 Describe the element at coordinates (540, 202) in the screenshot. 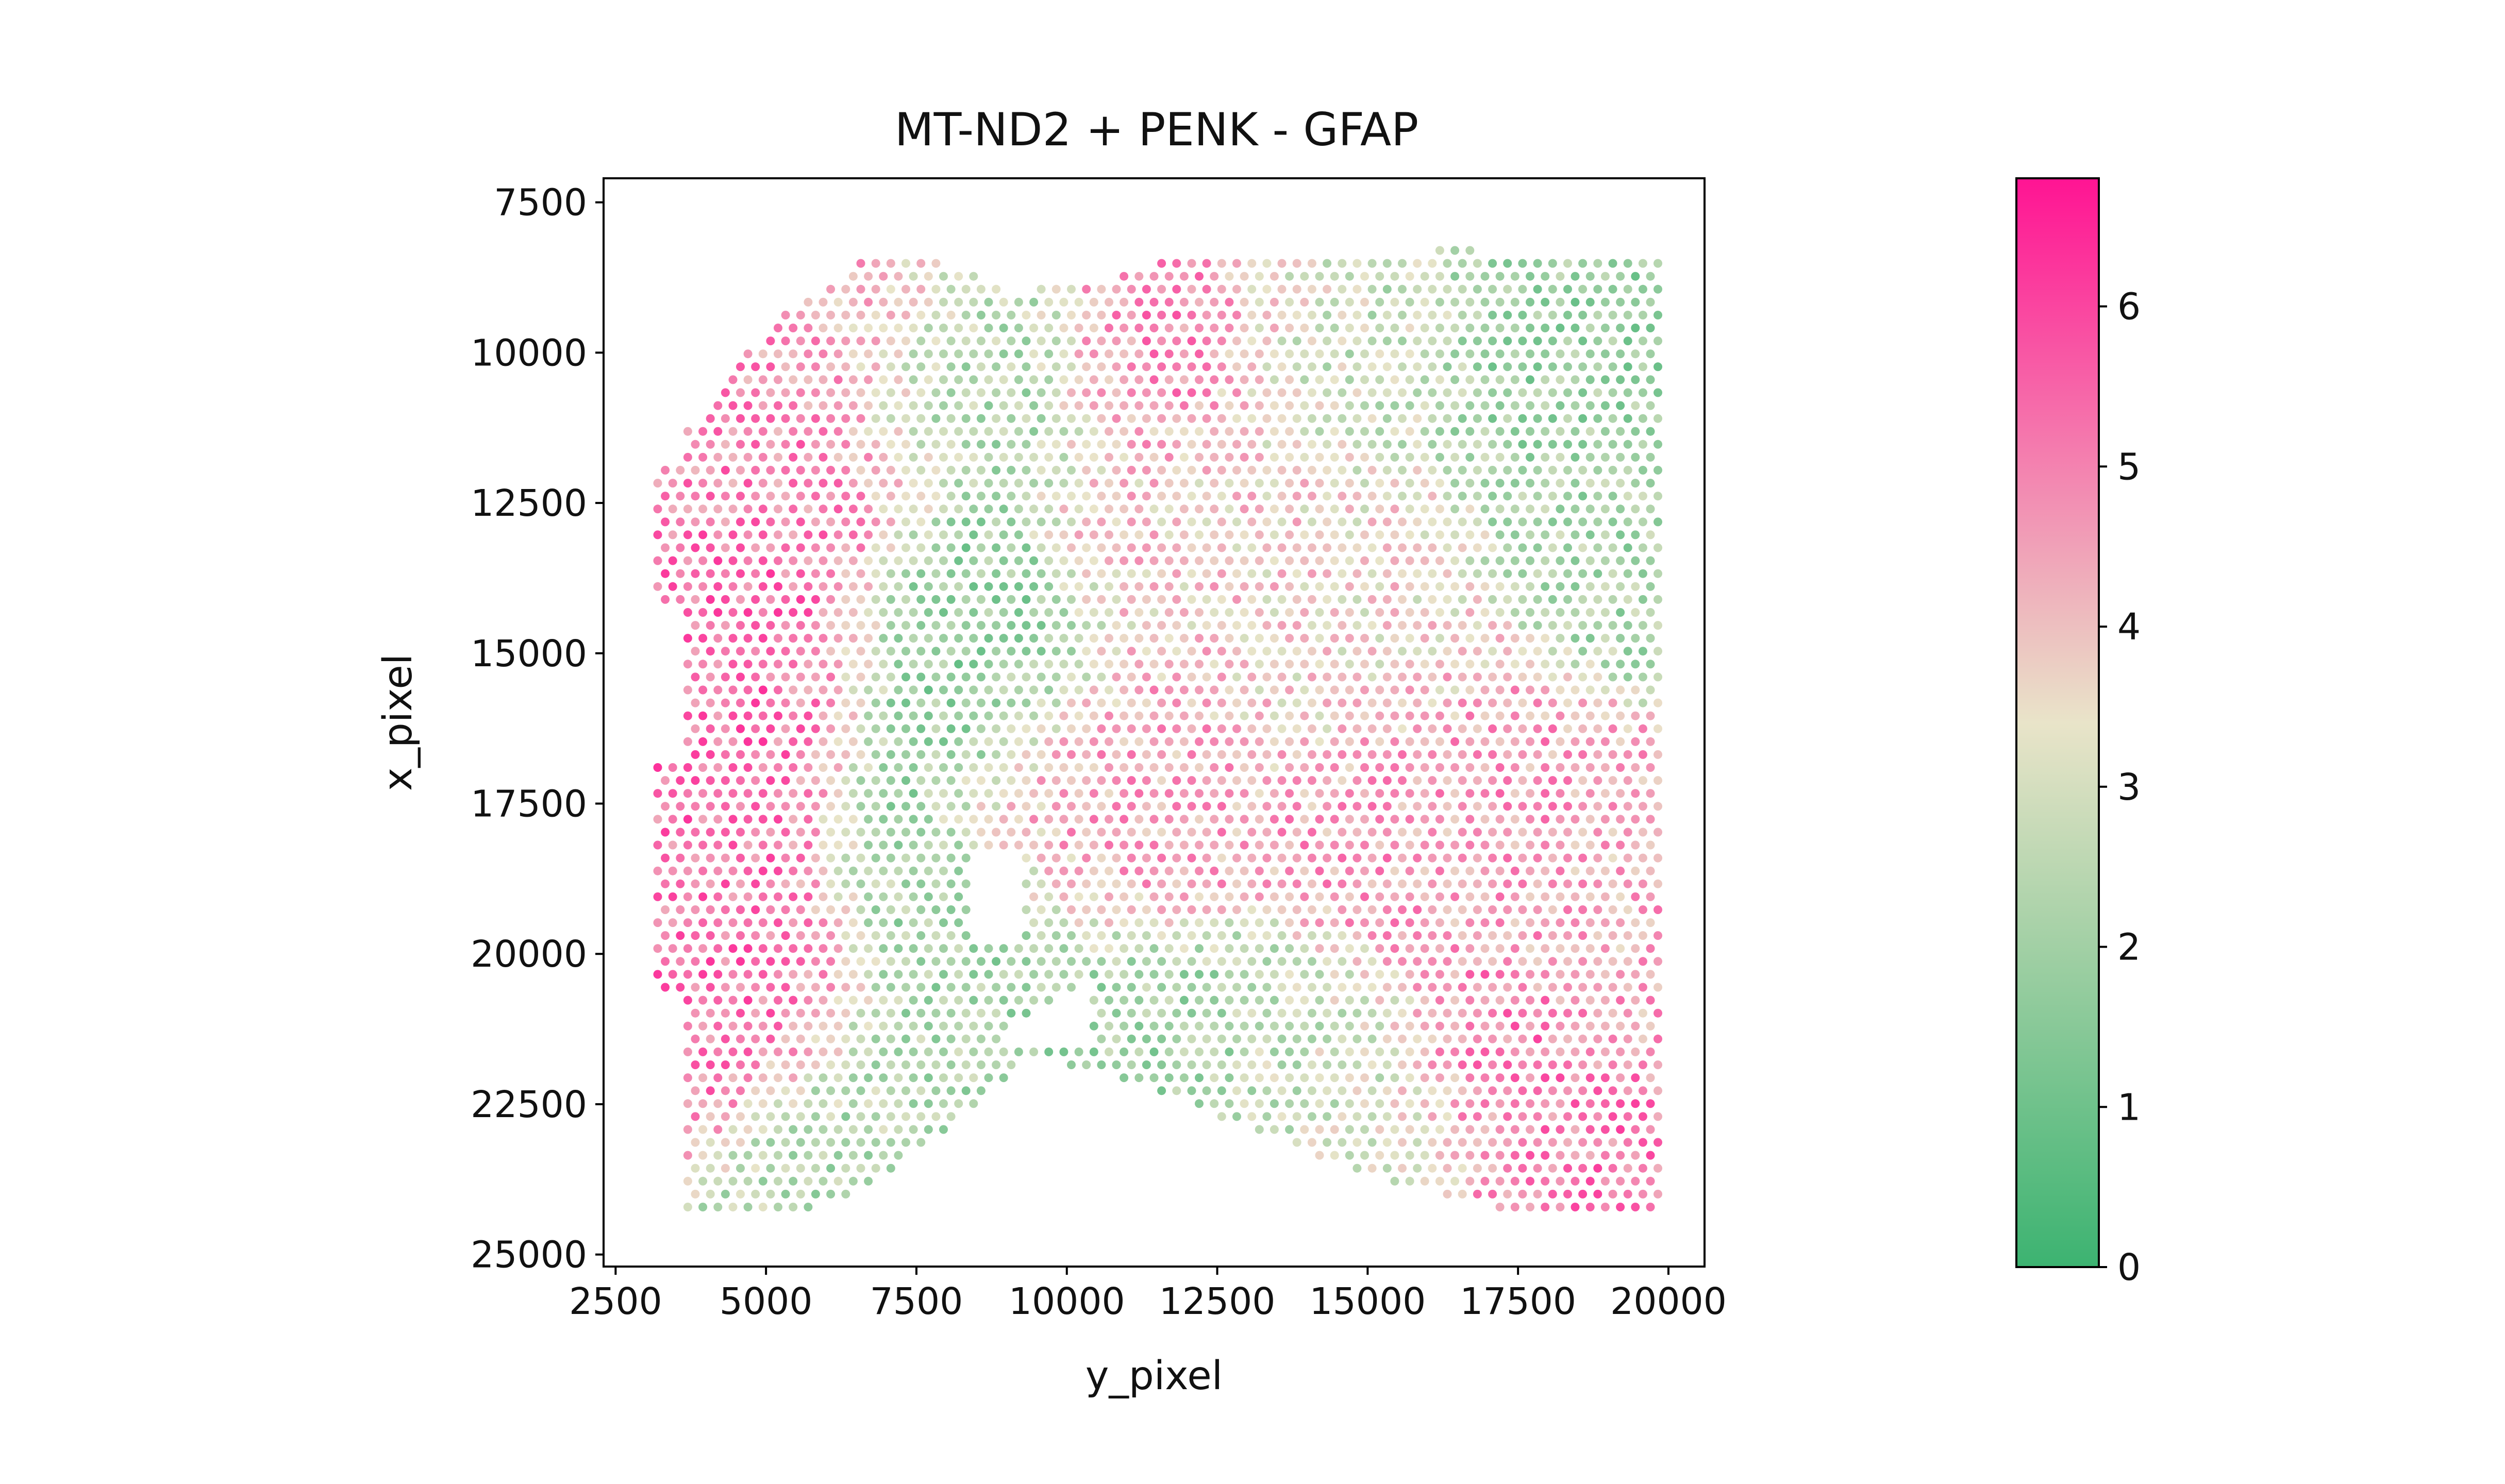

I see `y-tick-label: 7500` at that location.